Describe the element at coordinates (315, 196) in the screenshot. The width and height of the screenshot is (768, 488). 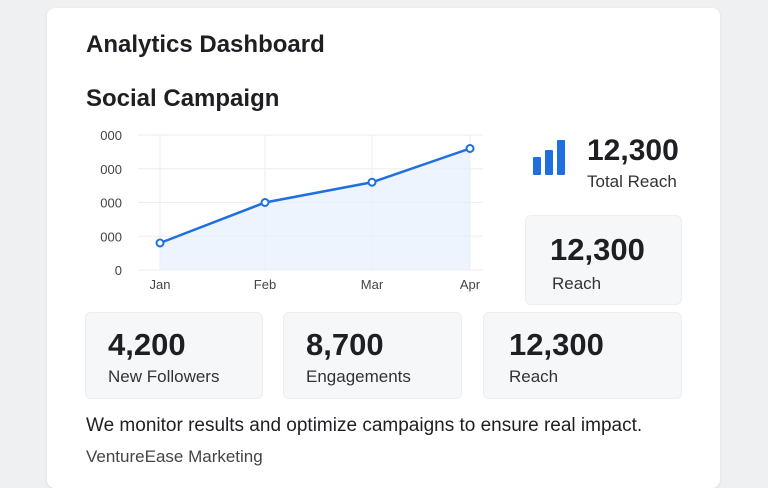
I see `chart-line` at that location.